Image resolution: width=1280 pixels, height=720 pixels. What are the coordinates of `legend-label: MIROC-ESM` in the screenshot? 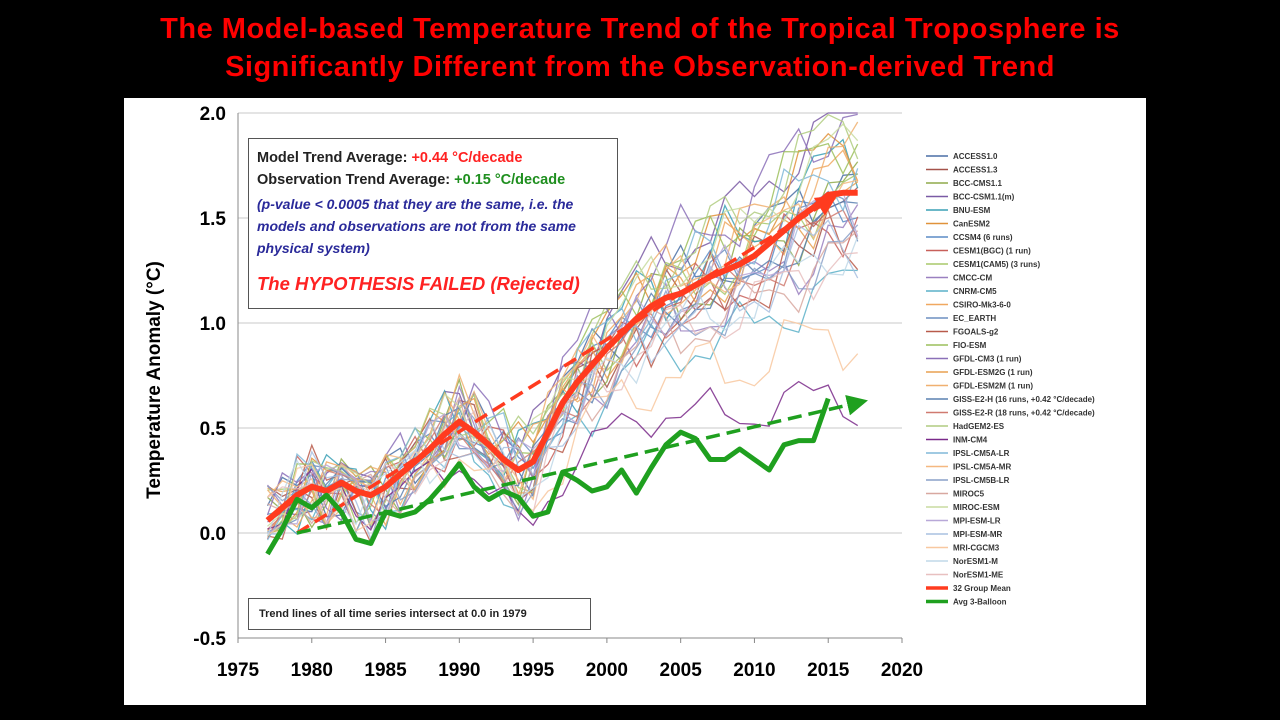 It's located at (976, 507).